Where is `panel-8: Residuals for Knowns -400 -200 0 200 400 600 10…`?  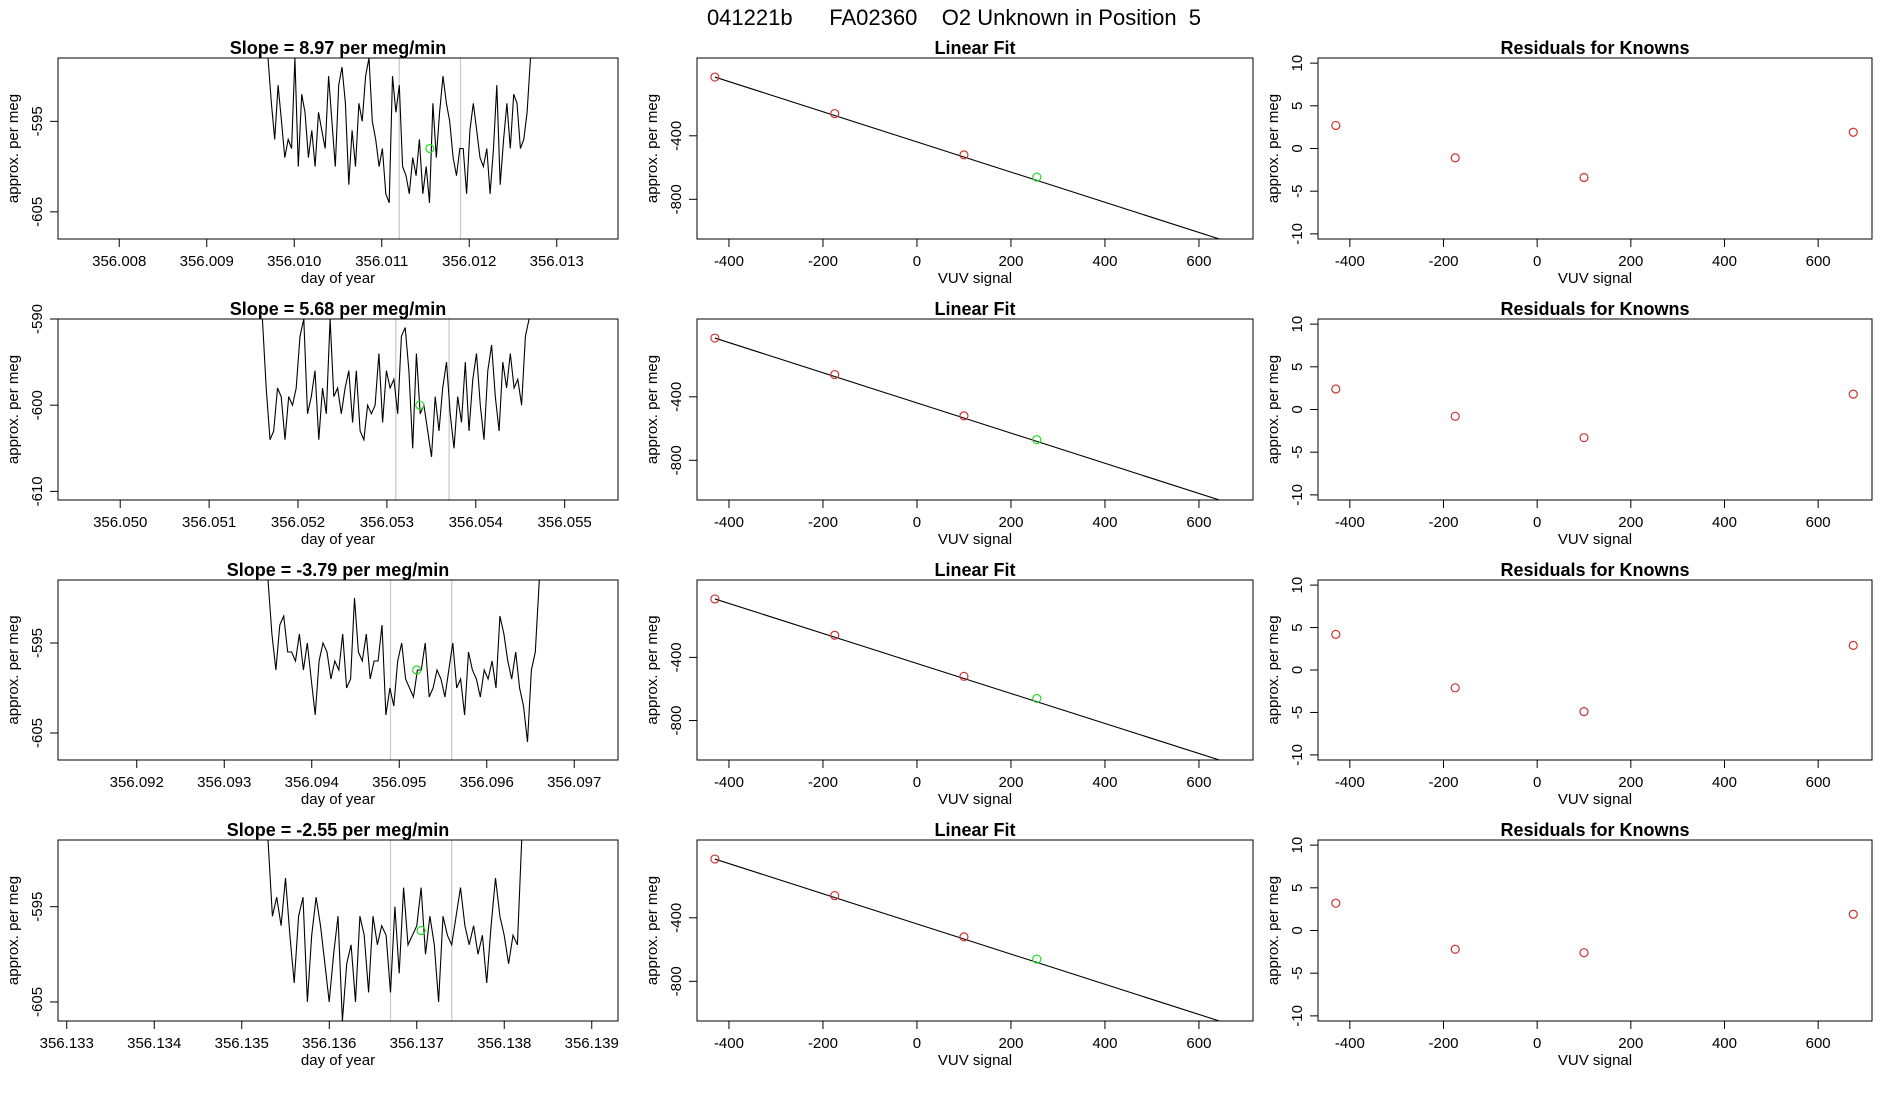
panel-8: Residuals for Knowns -400 -200 0 200 400 600 10… is located at coordinates (1569, 162).